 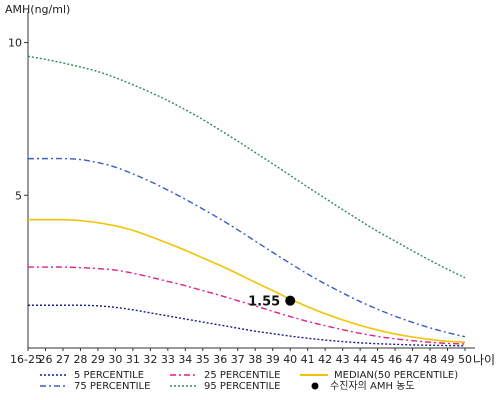 What do you see at coordinates (238, 359) in the screenshot?
I see `x-tick-label: 37` at bounding box center [238, 359].